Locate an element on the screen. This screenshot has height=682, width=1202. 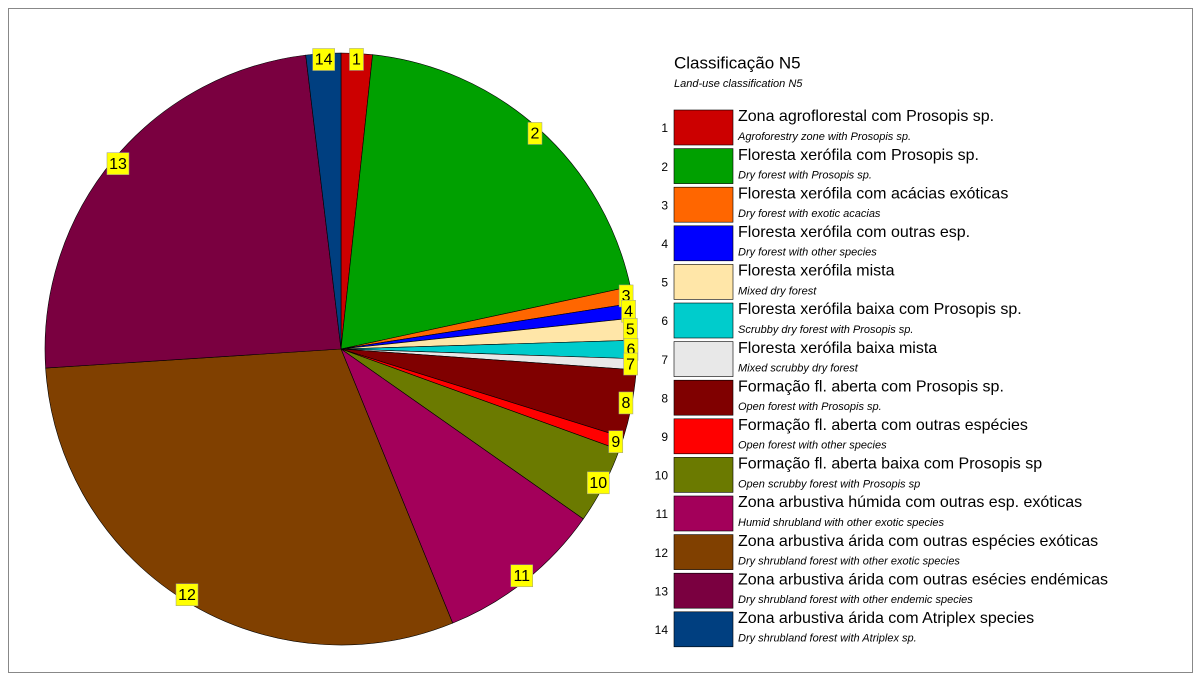
slice-label: 5 is located at coordinates (630, 330).